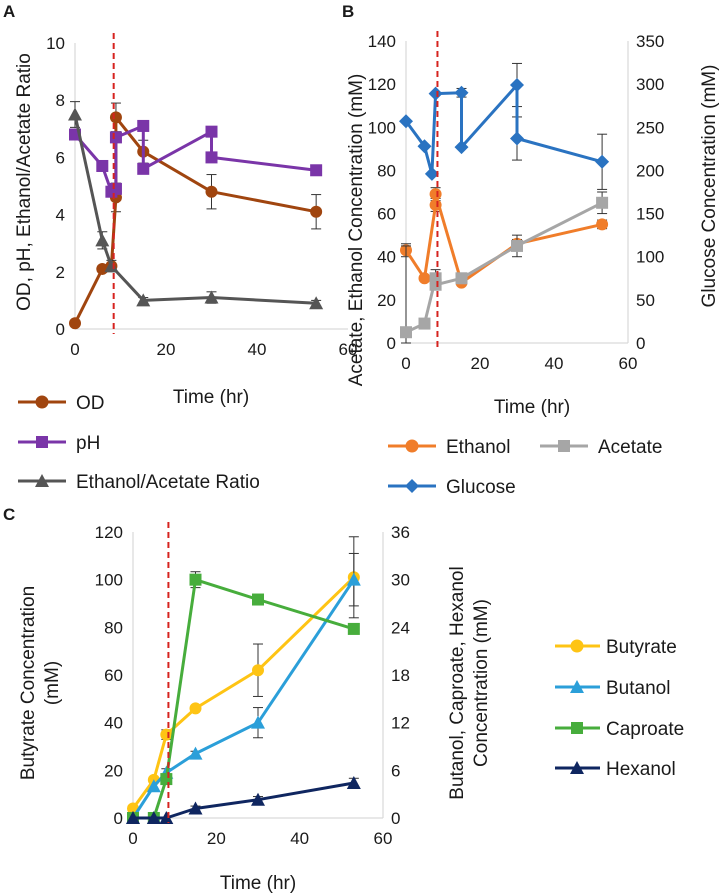 The height and width of the screenshot is (895, 726). What do you see at coordinates (60, 100) in the screenshot?
I see `chart0-y-tick-label: 8` at bounding box center [60, 100].